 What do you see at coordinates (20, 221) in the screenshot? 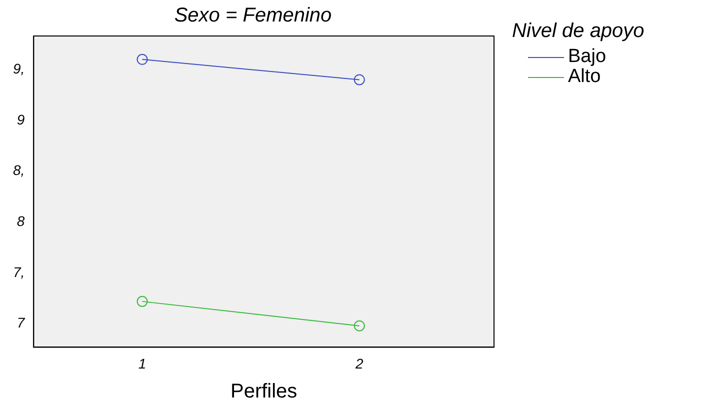
I see `y-tick-label: 8` at bounding box center [20, 221].